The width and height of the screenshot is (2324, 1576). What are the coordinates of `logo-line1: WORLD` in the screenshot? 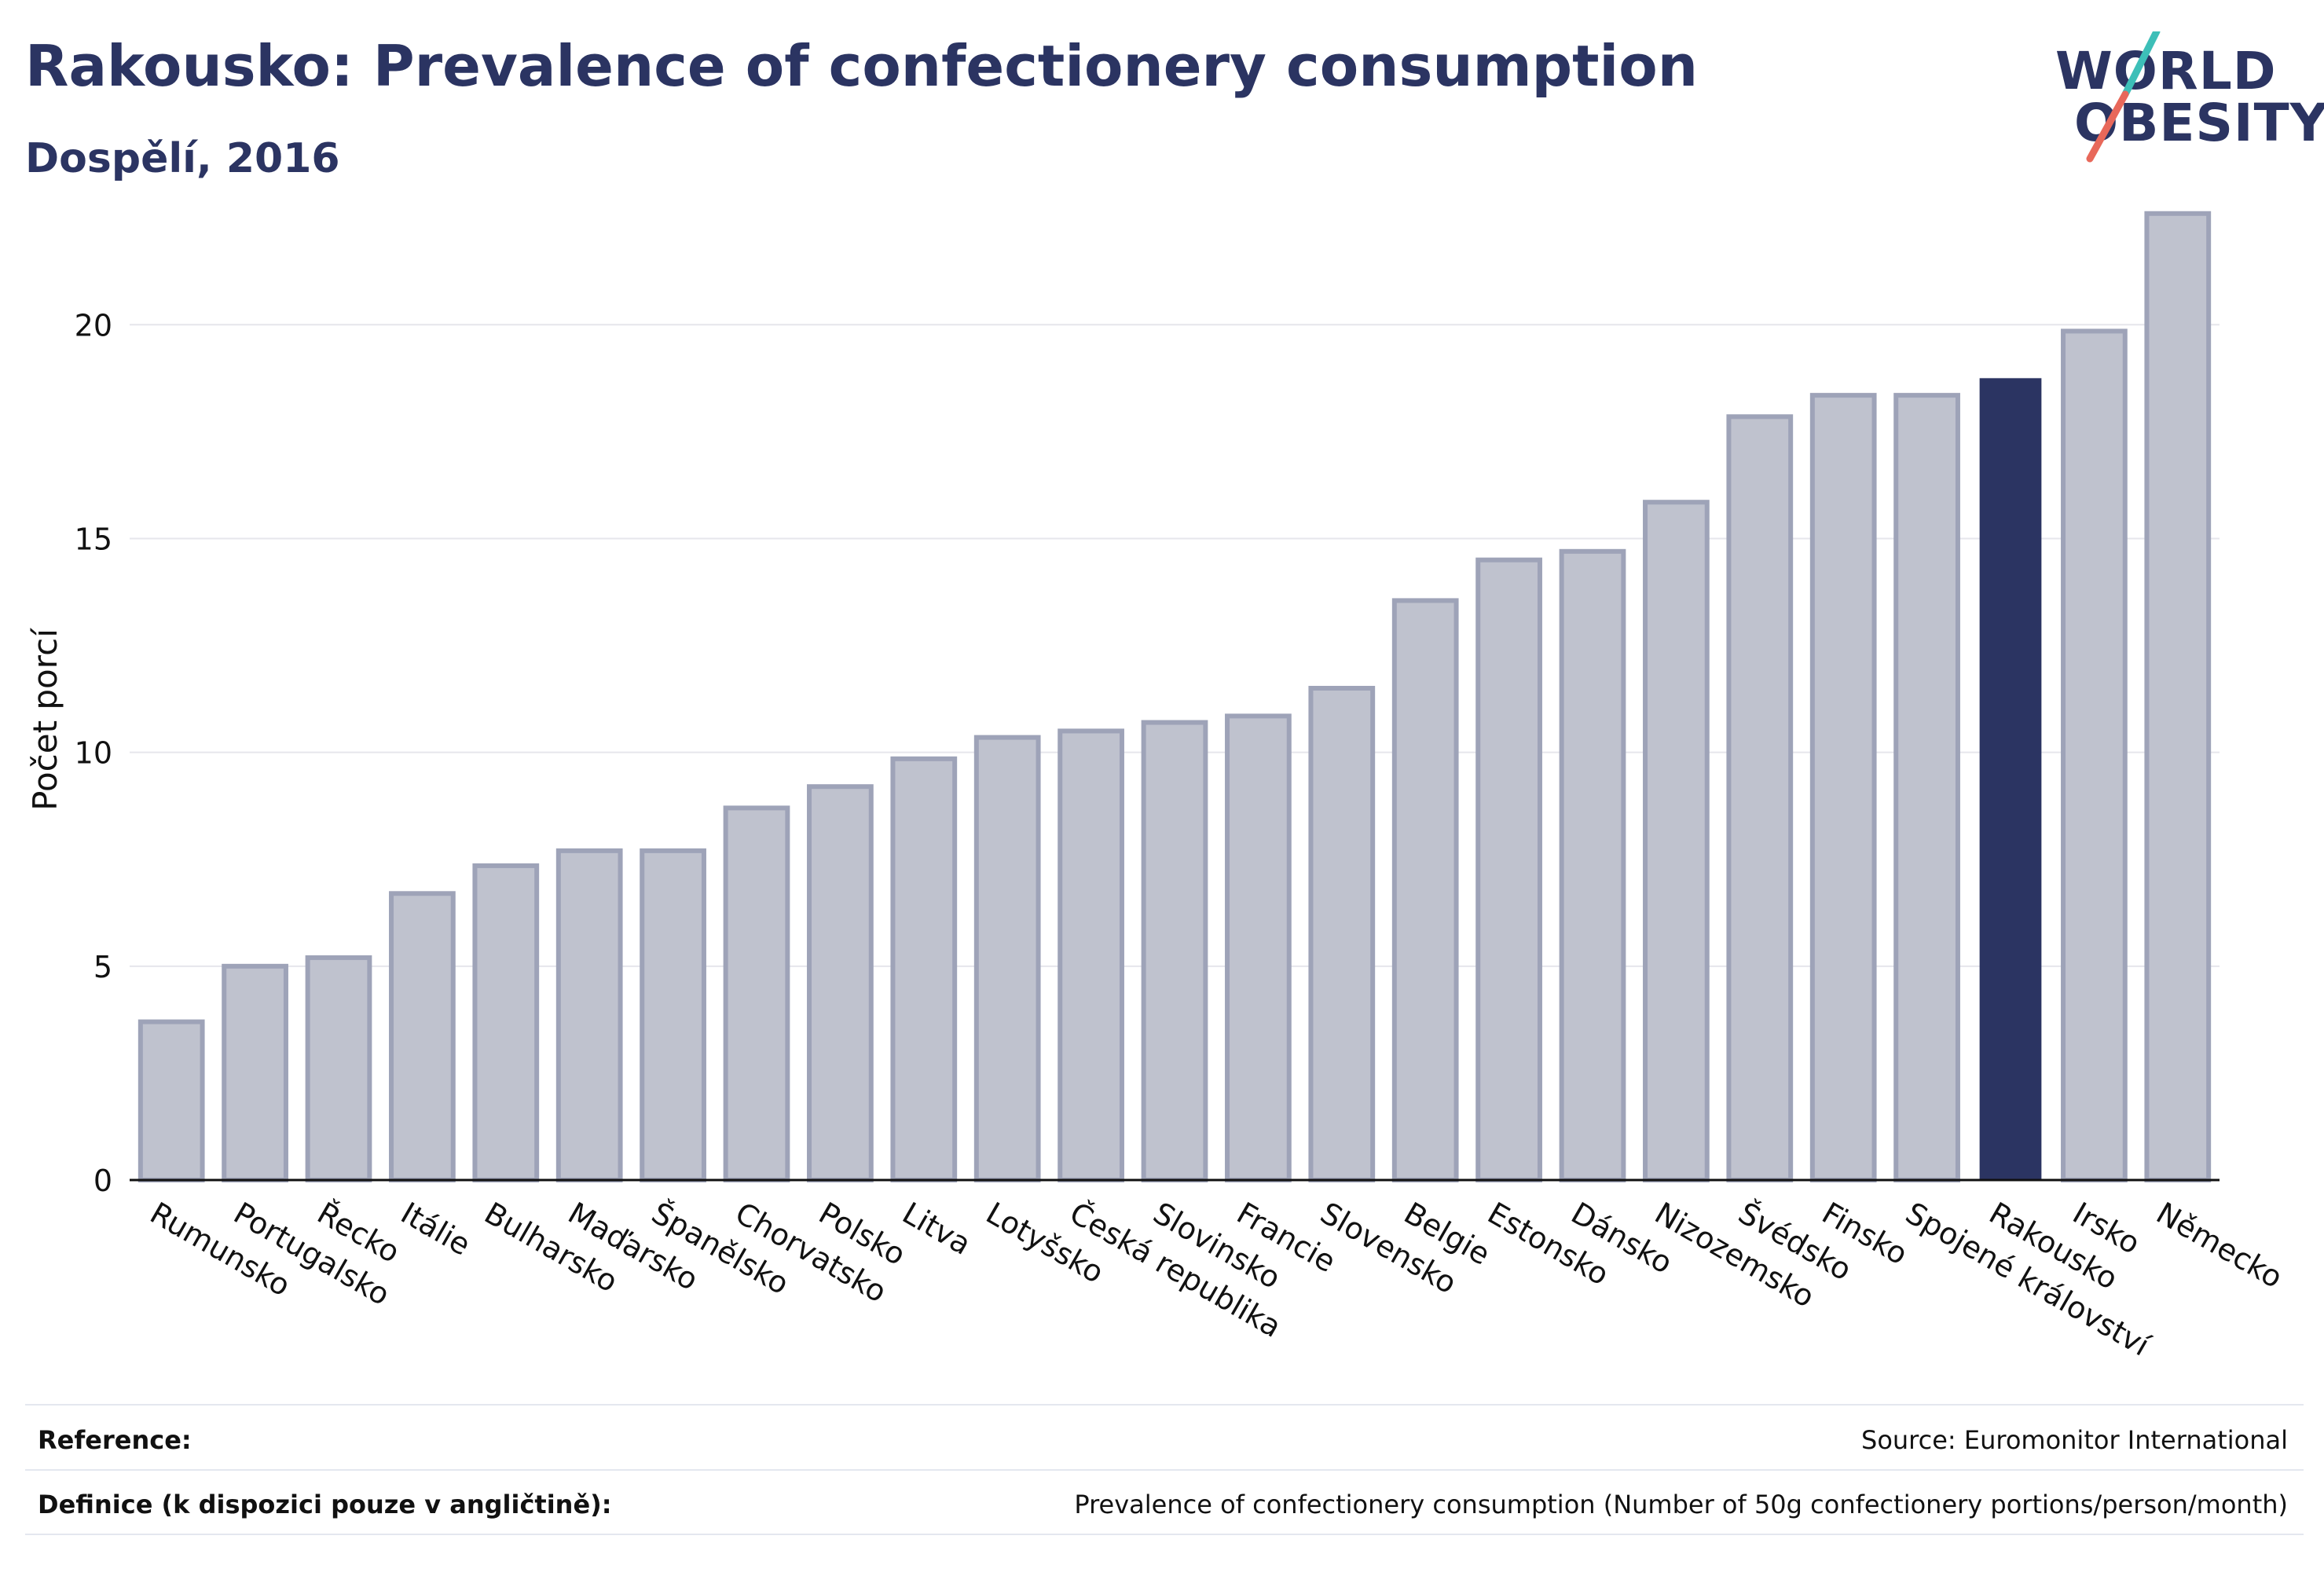 It's located at (2166, 71).